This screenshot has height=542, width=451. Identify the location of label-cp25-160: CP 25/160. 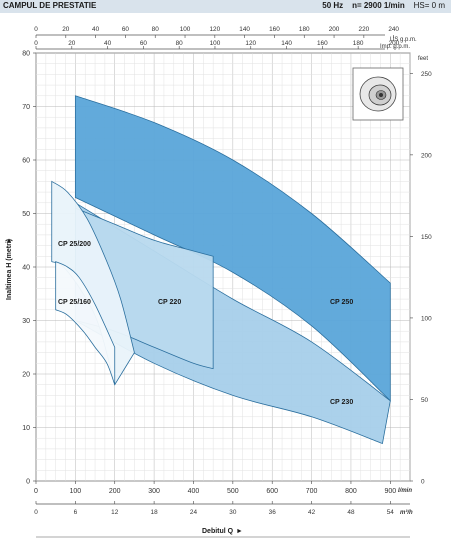
(74, 302).